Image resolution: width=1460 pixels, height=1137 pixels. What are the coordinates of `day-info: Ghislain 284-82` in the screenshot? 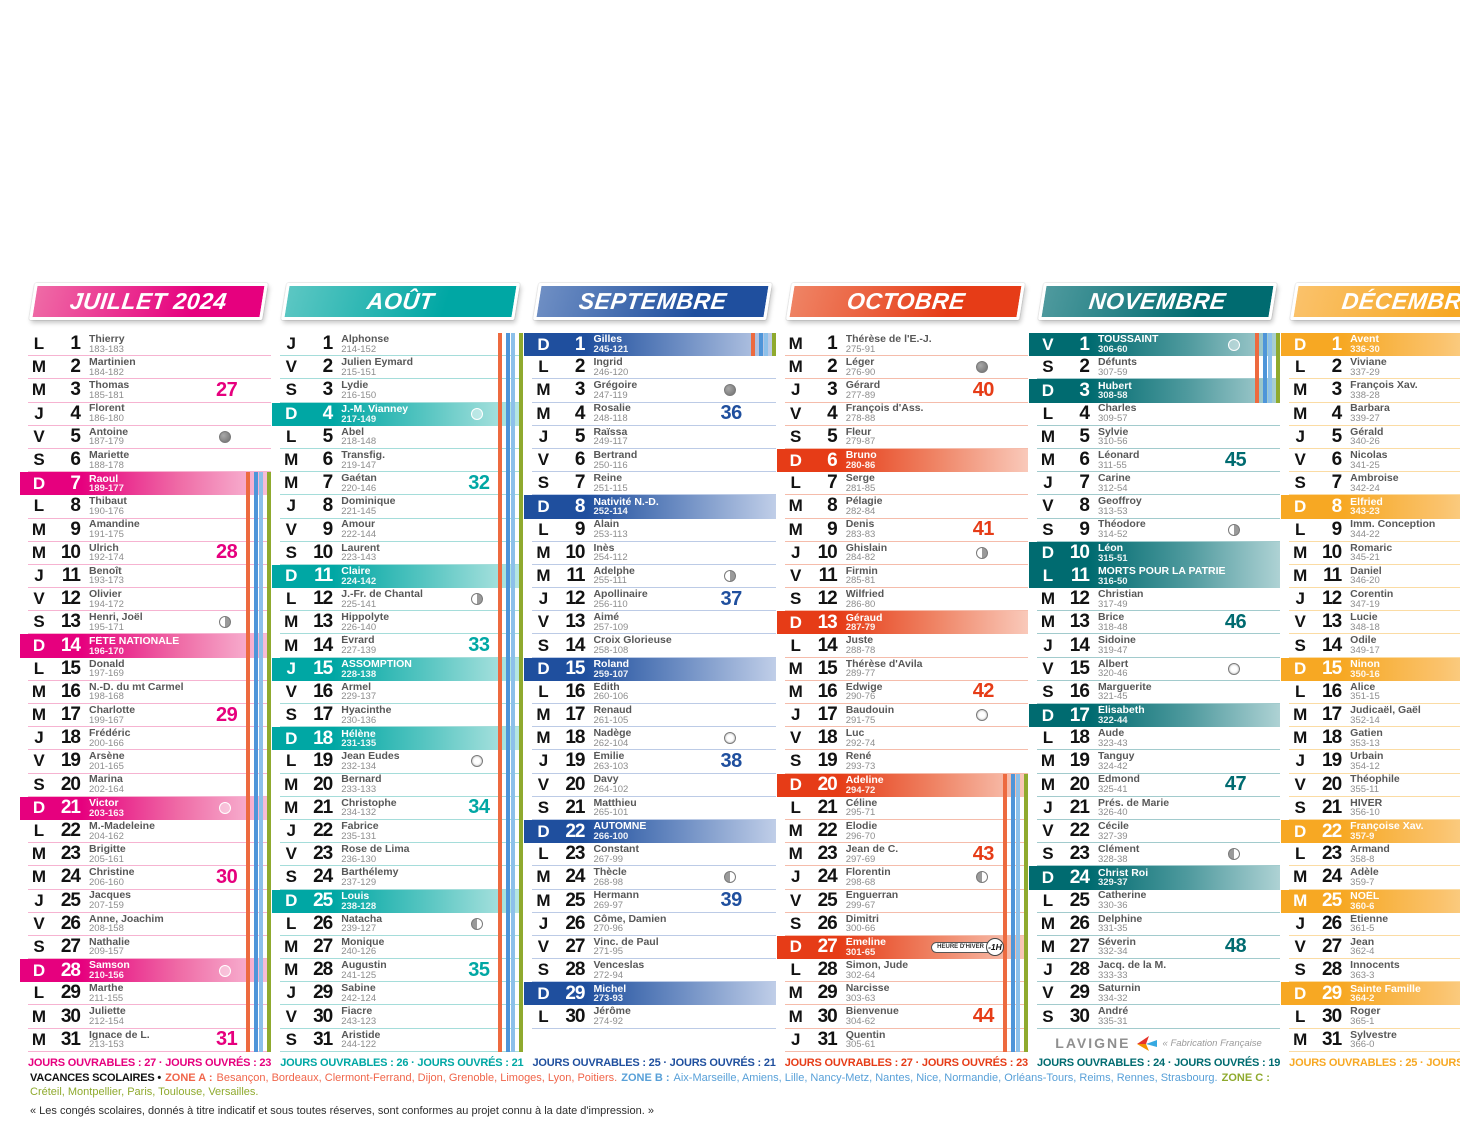 It's located at (937, 553).